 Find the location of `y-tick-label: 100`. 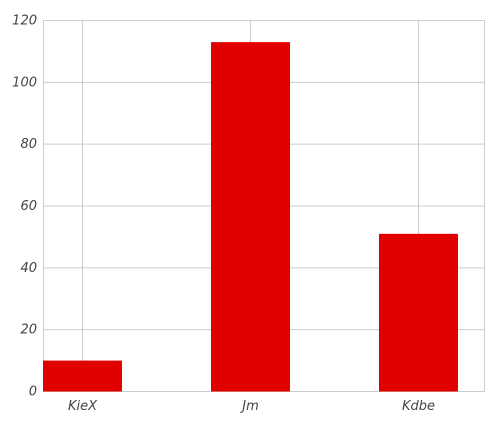

y-tick-label: 100 is located at coordinates (24, 82).